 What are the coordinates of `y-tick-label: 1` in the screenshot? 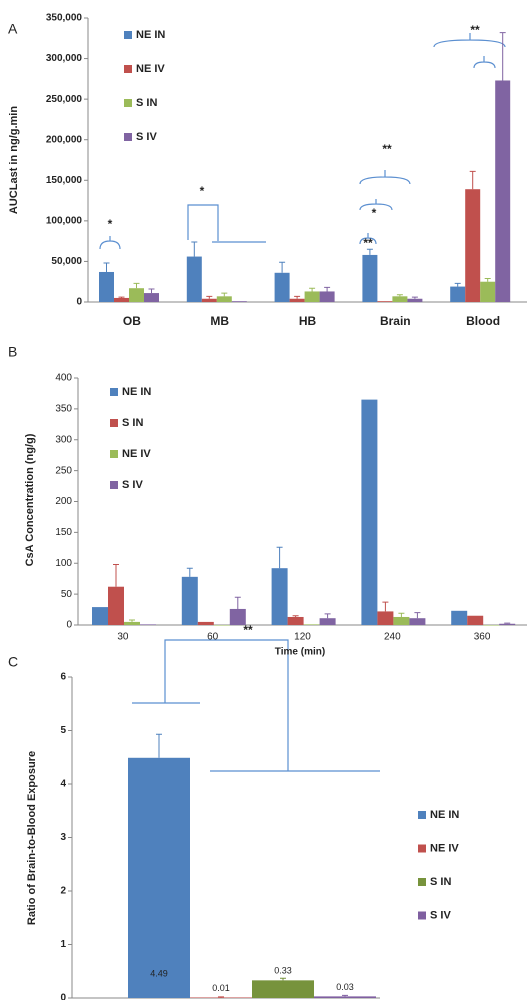 It's located at (63, 944).